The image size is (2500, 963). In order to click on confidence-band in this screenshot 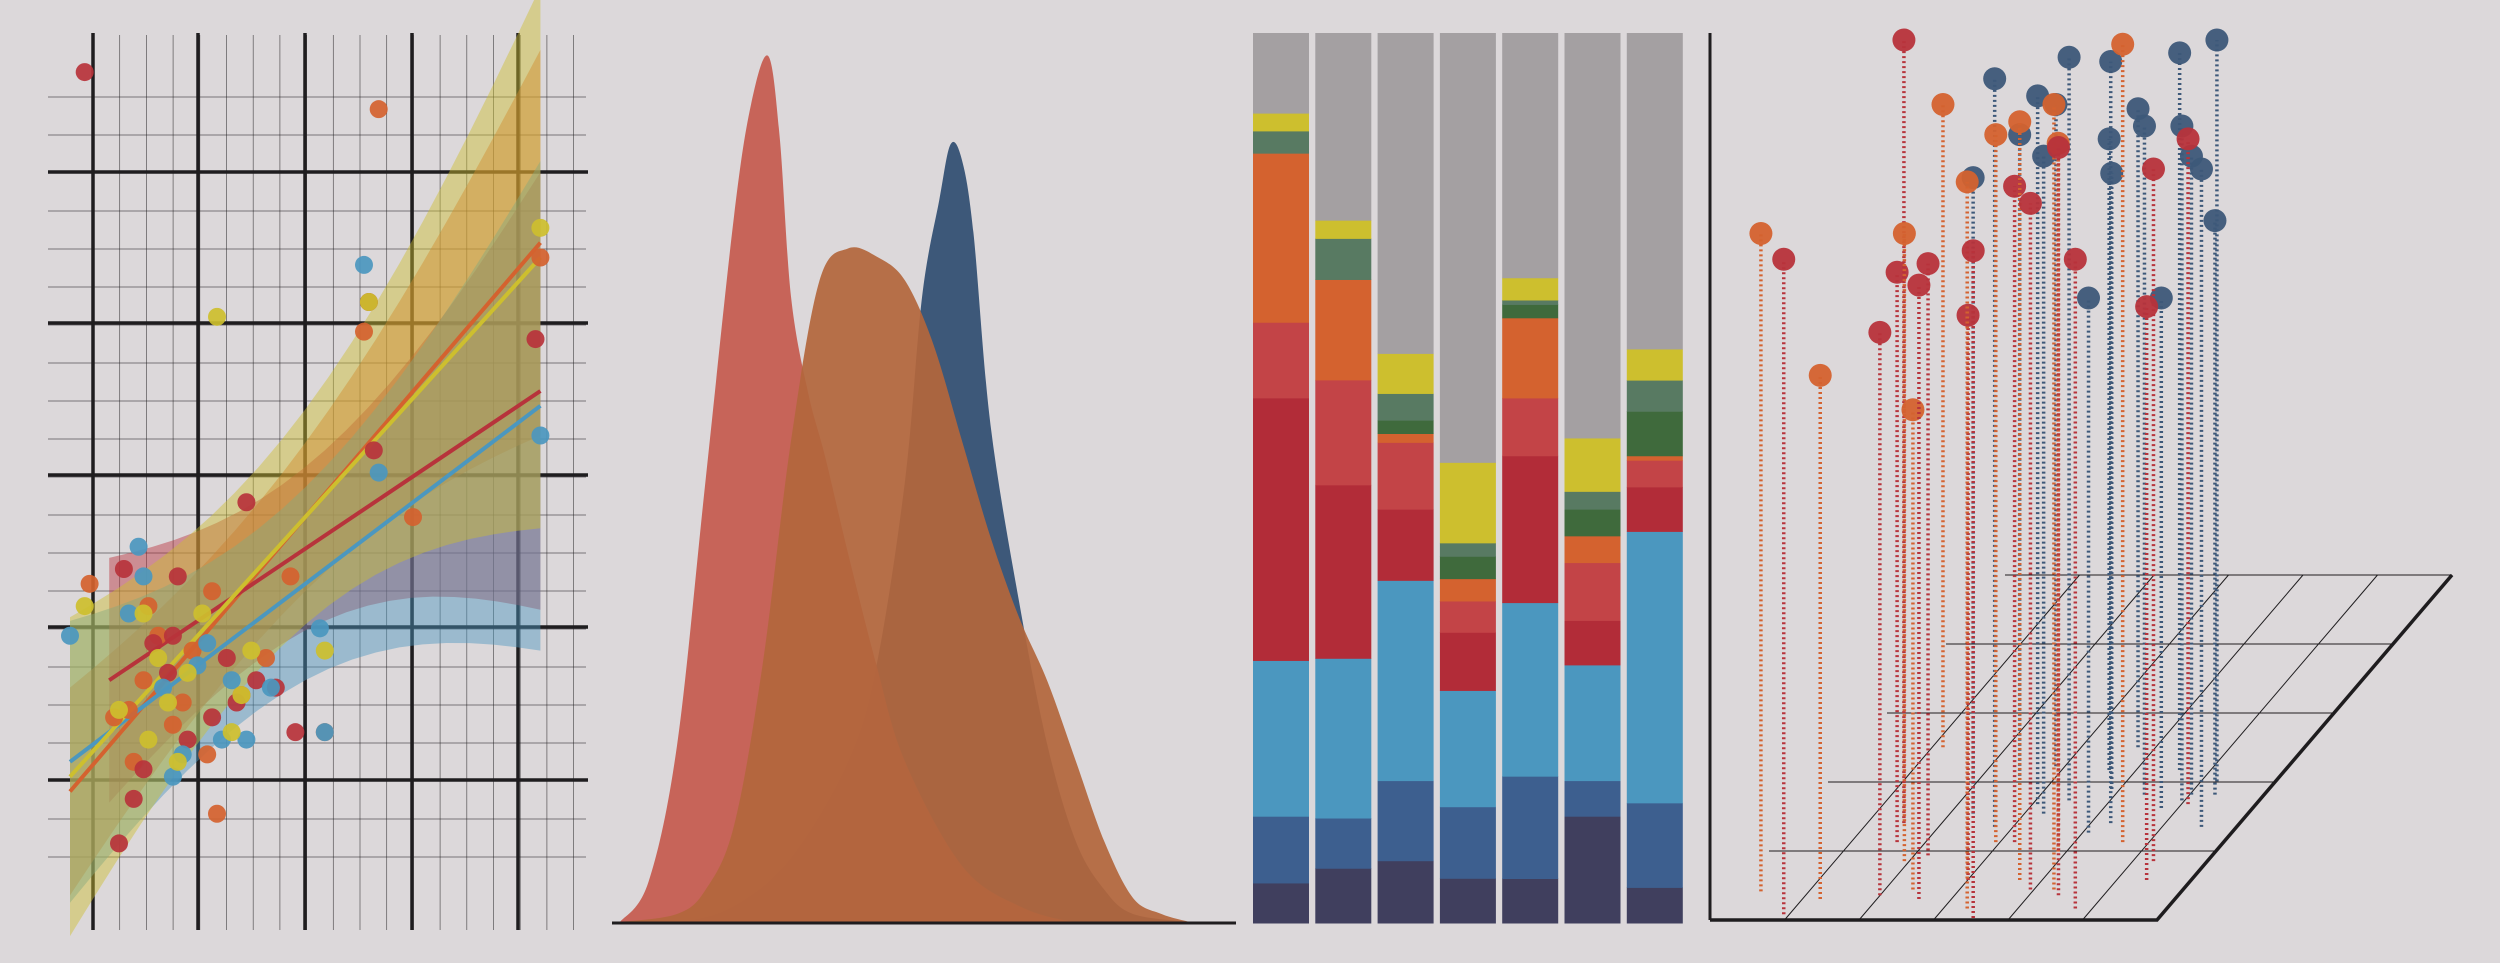, I will do `click(325, 487)`.